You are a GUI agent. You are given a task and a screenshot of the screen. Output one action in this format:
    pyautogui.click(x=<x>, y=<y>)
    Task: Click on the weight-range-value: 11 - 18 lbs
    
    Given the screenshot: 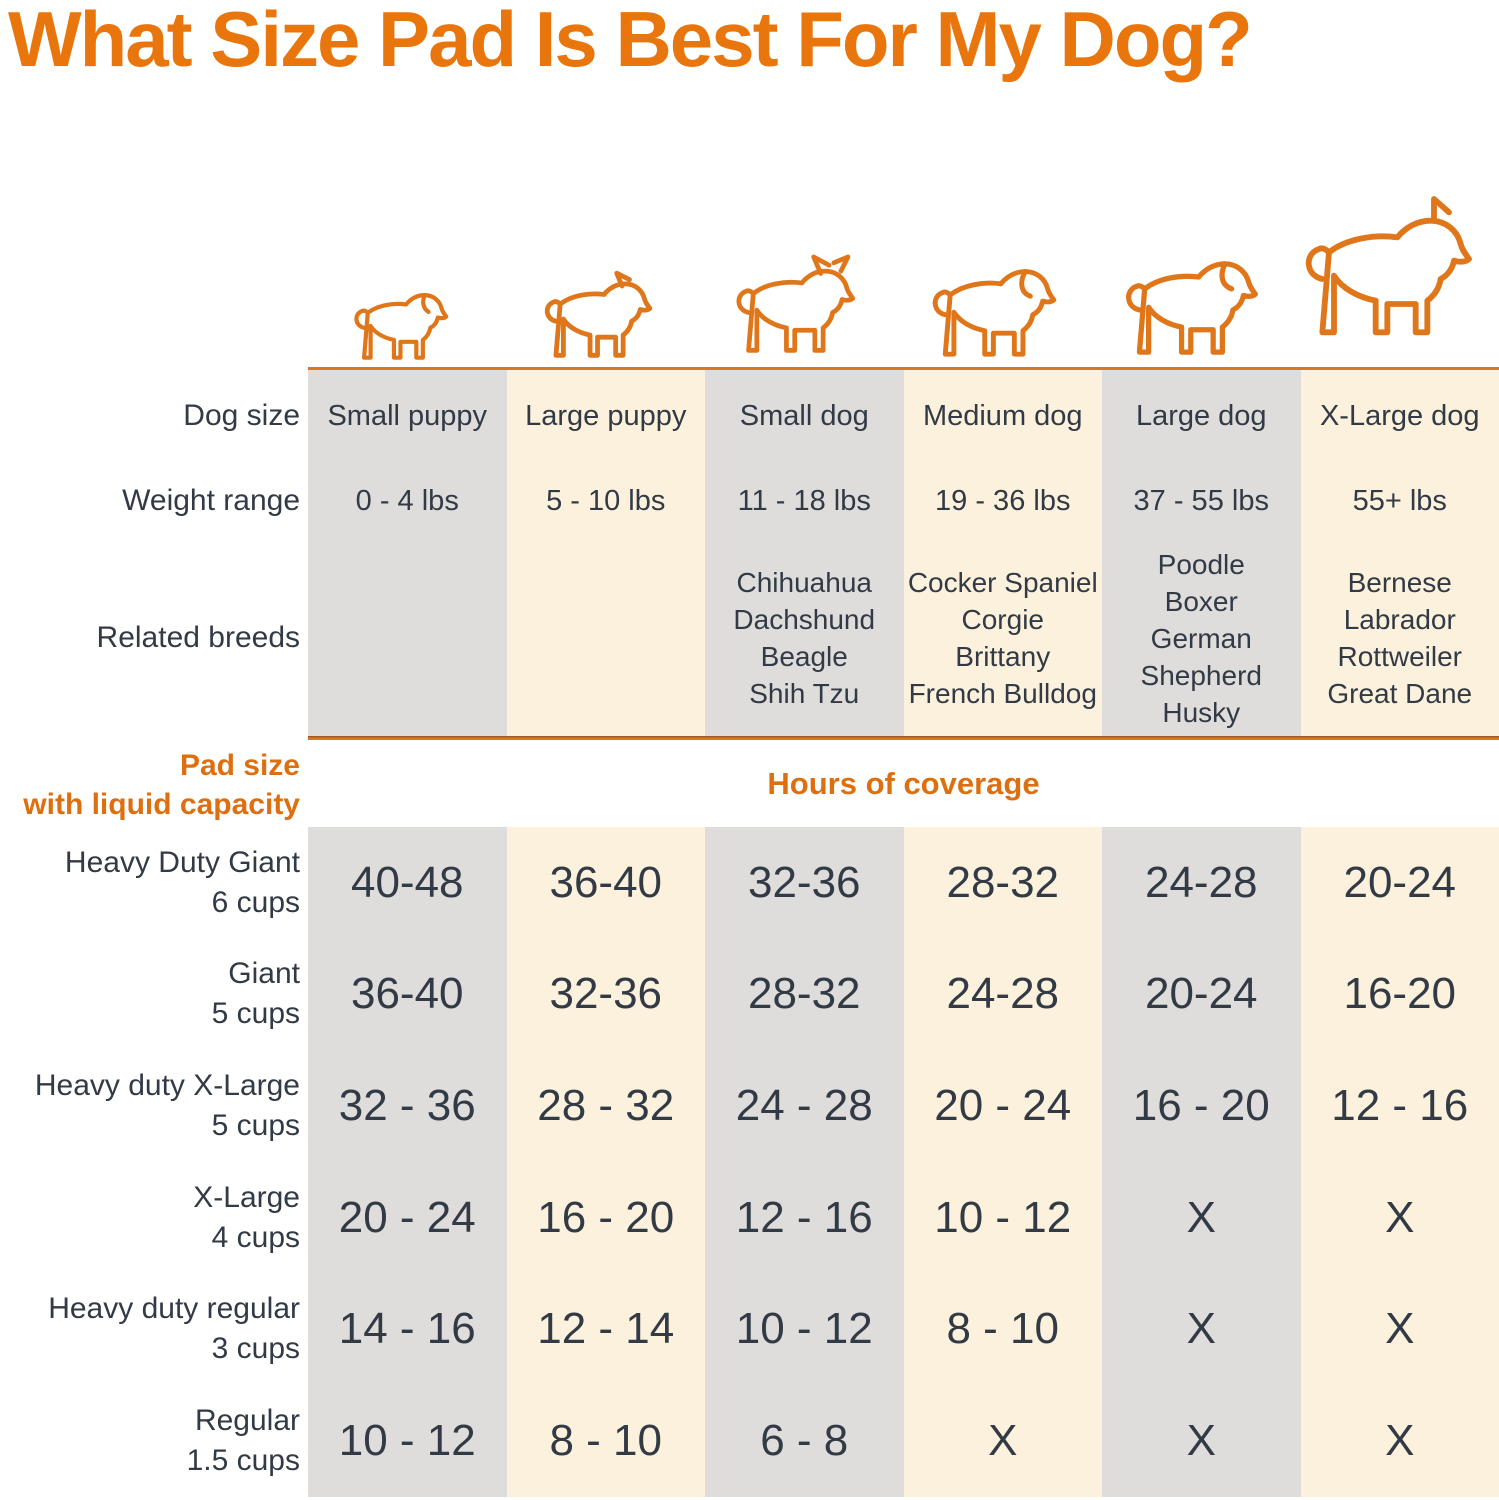 What is the action you would take?
    pyautogui.click(x=804, y=500)
    